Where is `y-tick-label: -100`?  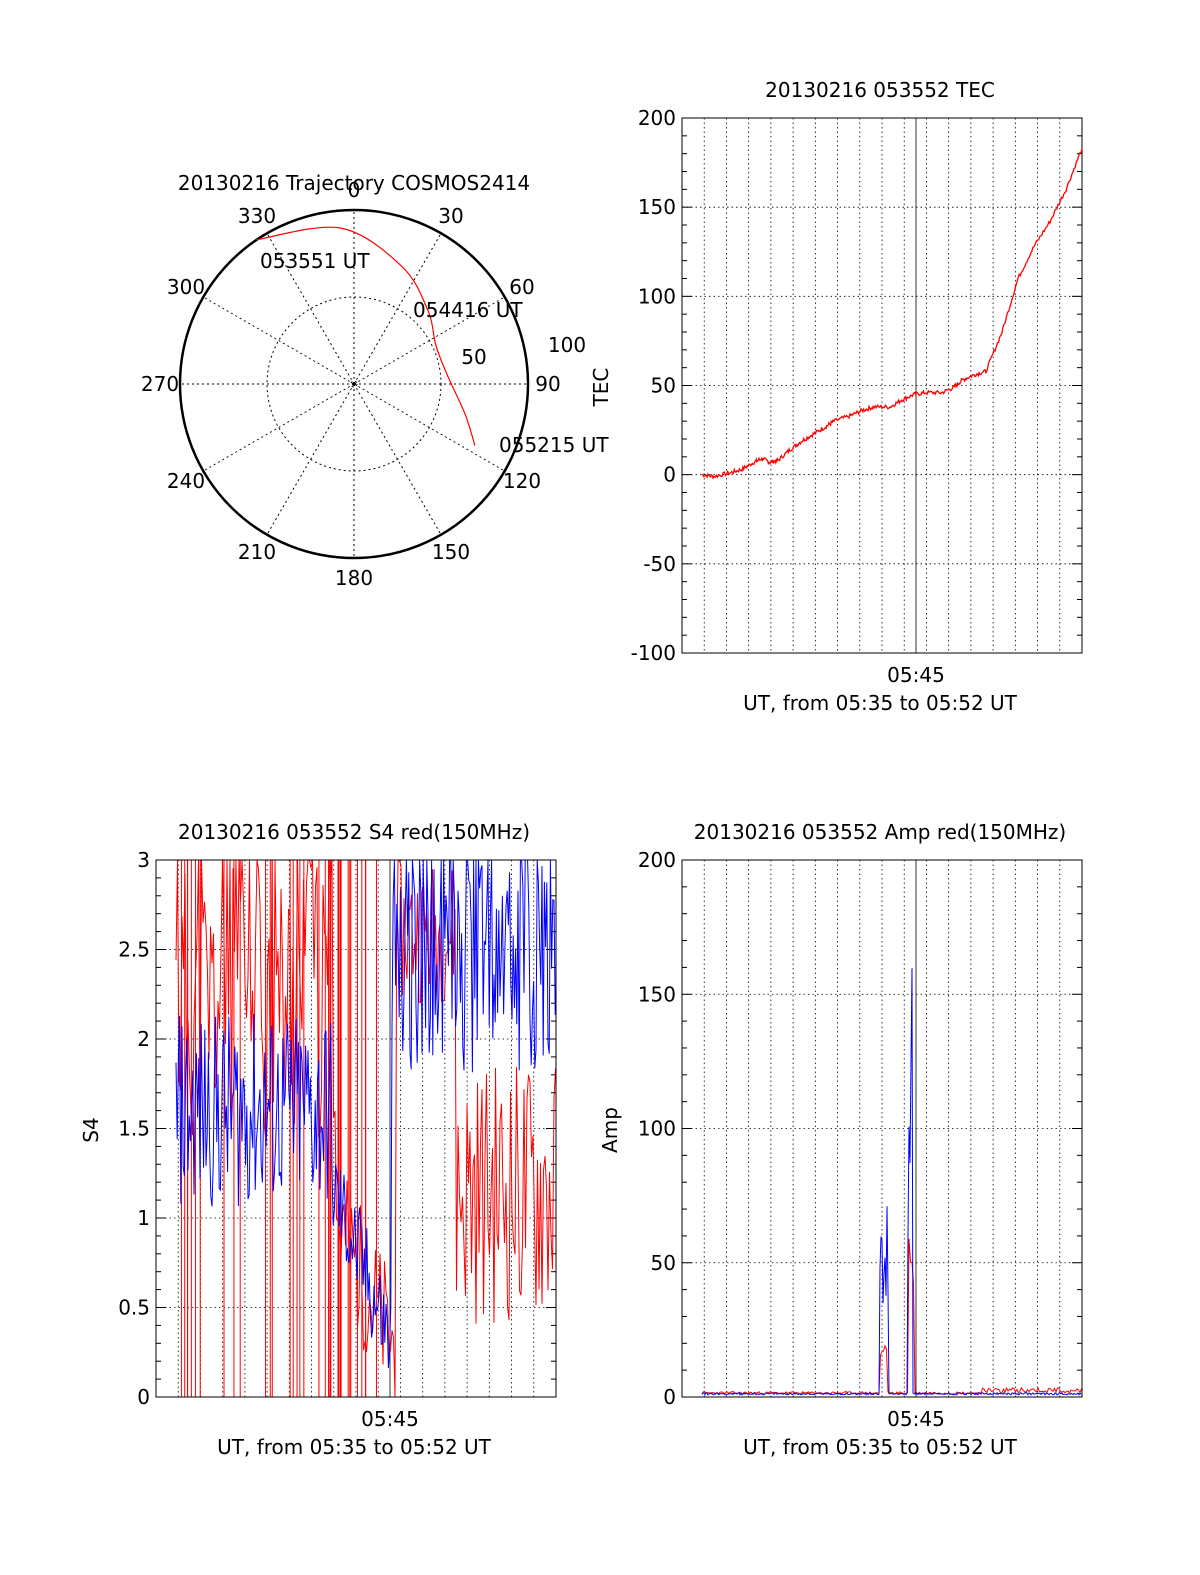
y-tick-label: -100 is located at coordinates (653, 653).